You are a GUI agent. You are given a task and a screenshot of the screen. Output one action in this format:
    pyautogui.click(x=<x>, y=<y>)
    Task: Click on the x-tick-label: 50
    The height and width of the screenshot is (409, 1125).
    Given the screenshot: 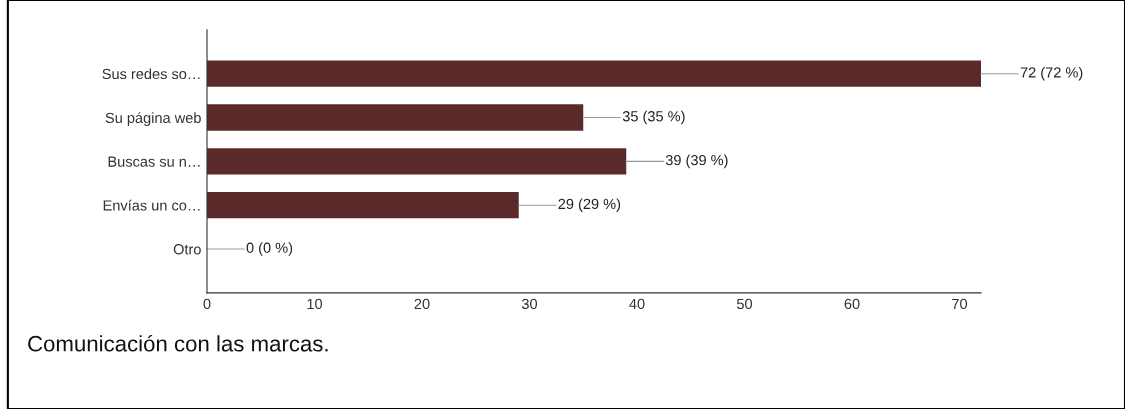 What is the action you would take?
    pyautogui.click(x=744, y=304)
    